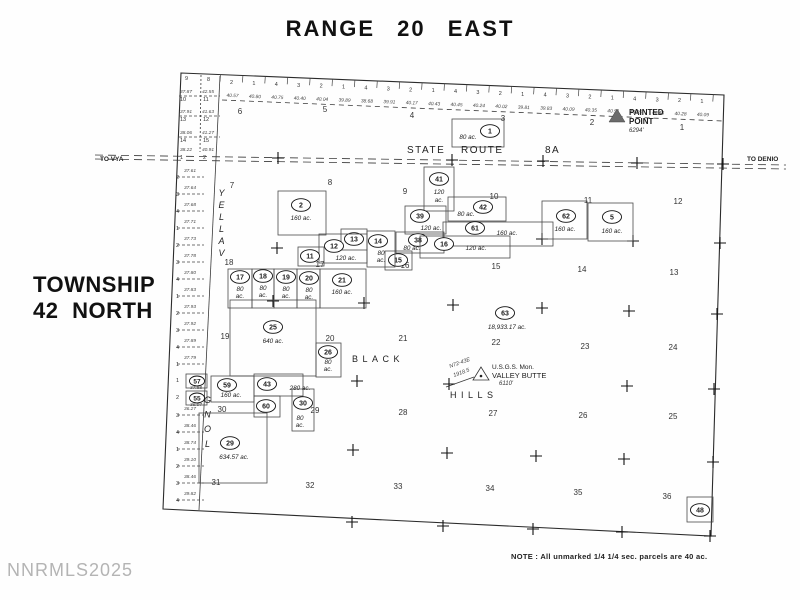  Describe the element at coordinates (190, 256) in the screenshot. I see `west-lot-acreage: 37.78` at that location.